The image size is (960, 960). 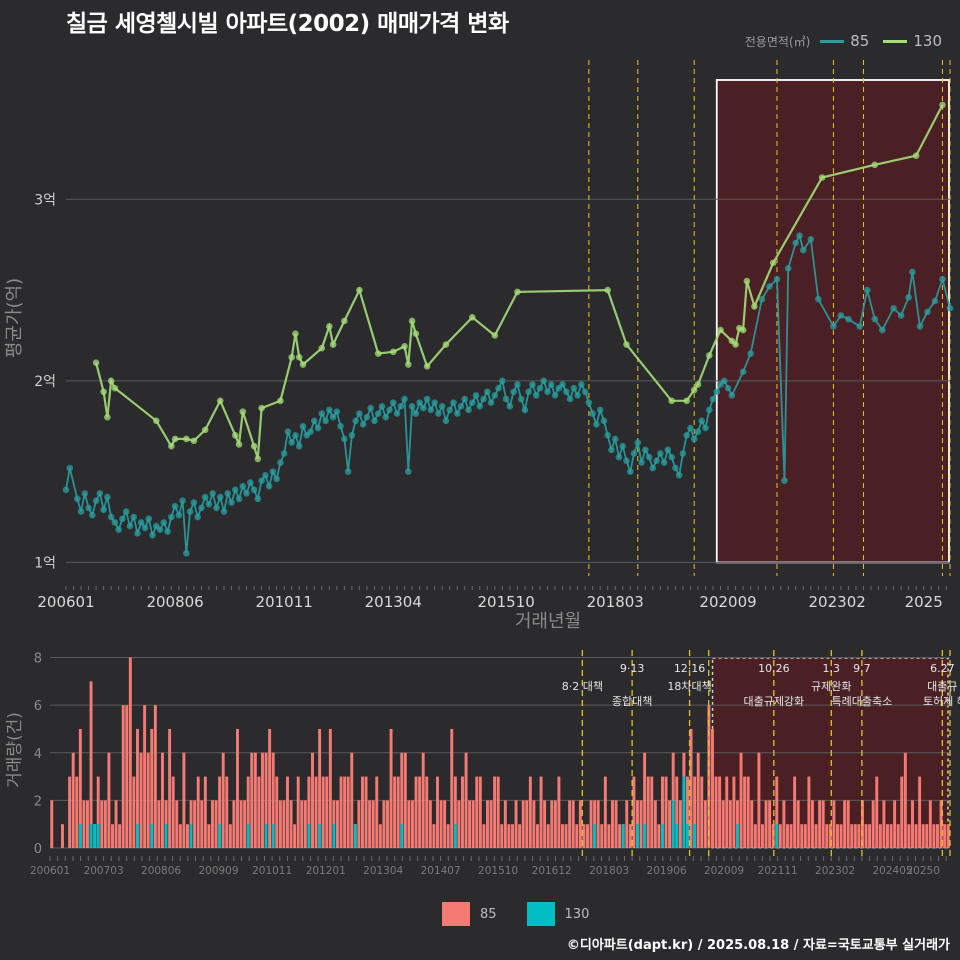 I want to click on bar-x-tick-label: 201612, so click(x=552, y=871).